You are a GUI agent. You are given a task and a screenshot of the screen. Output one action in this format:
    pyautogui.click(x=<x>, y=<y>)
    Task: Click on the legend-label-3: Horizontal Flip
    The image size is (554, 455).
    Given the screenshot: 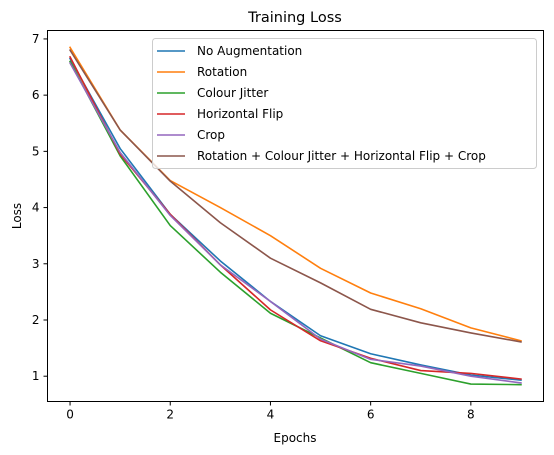 What is the action you would take?
    pyautogui.click(x=240, y=114)
    